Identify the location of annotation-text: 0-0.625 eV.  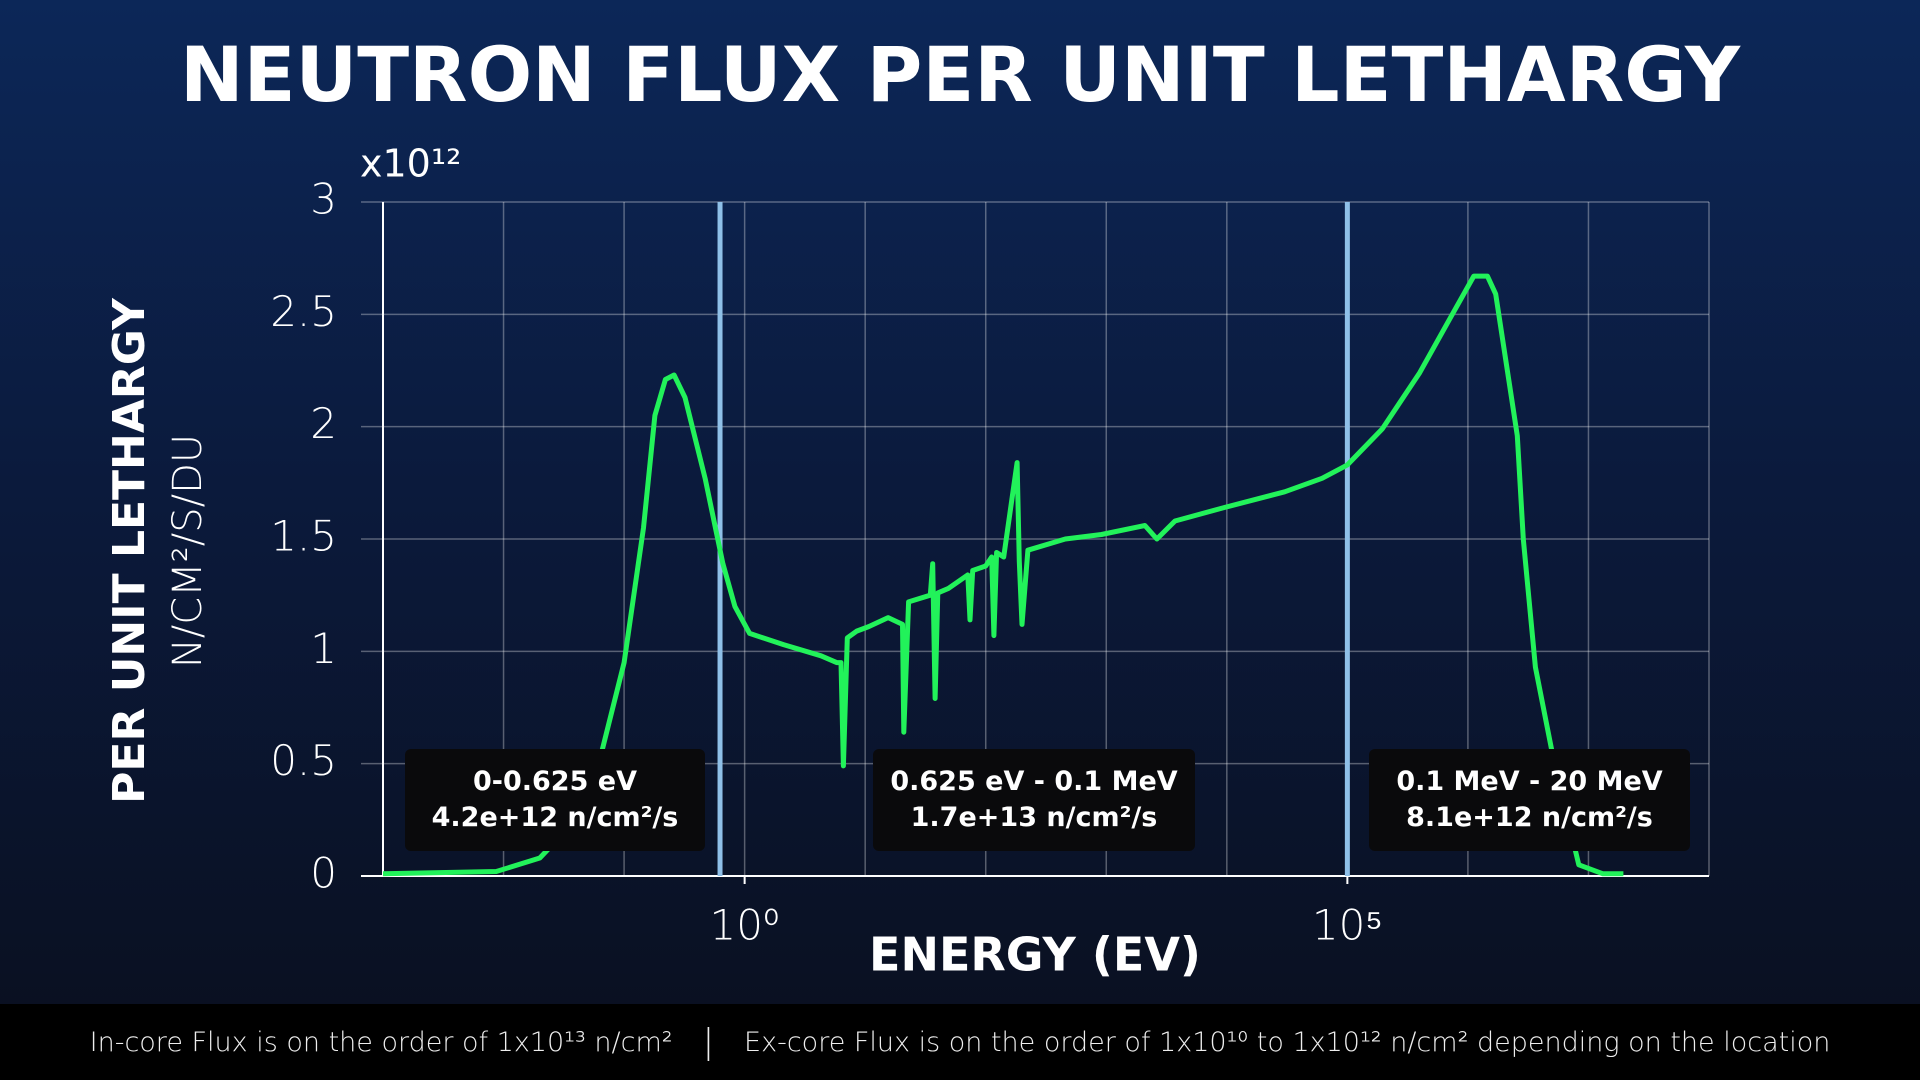
(554, 781).